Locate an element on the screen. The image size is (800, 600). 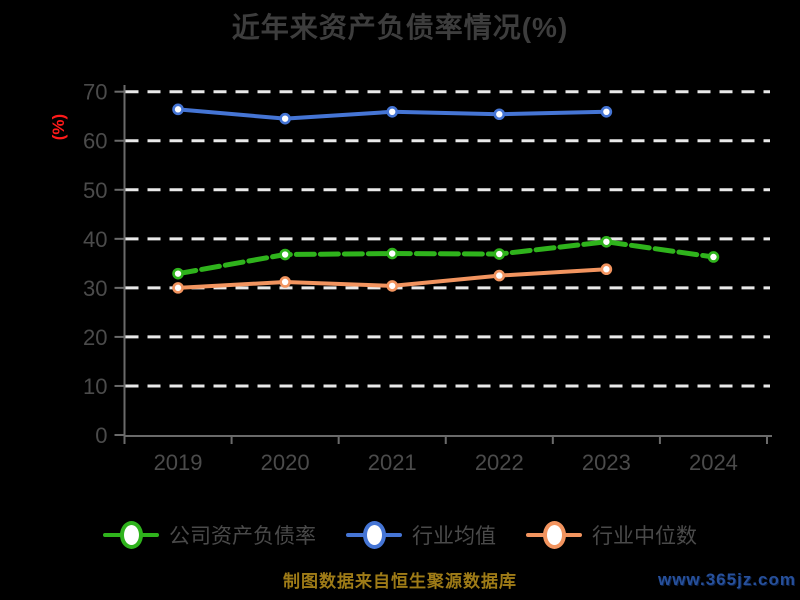
chart-title: 近年来资产负债率情况(%) is located at coordinates (400, 27).